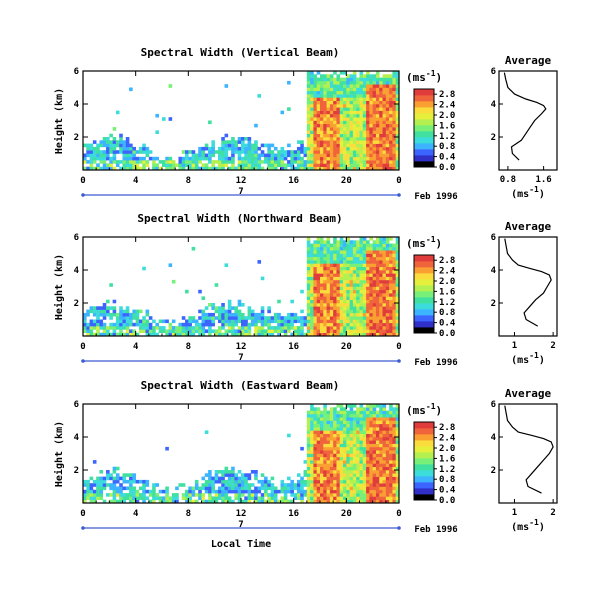 This screenshot has width=612, height=598. What do you see at coordinates (241, 181) in the screenshot?
I see `x-tick-label: 12` at bounding box center [241, 181].